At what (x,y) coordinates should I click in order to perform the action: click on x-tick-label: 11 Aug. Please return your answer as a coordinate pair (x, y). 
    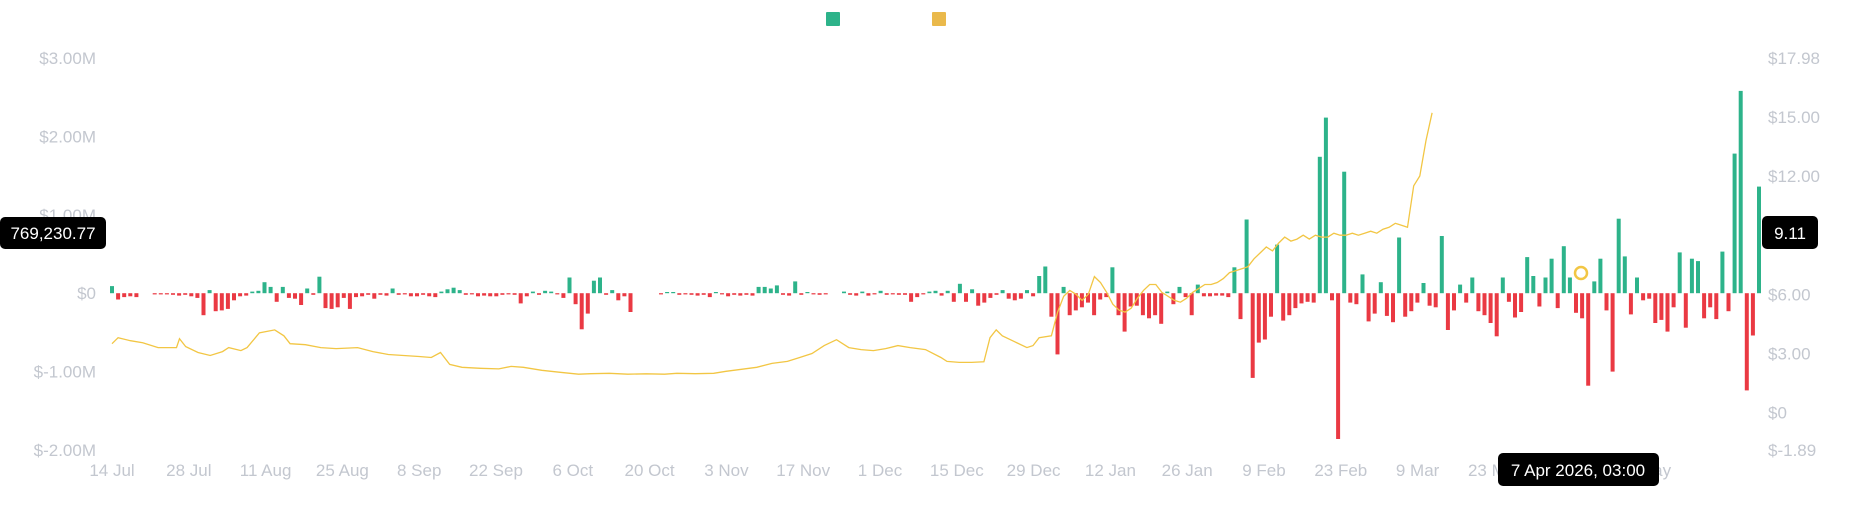
    Looking at the image, I should click on (266, 470).